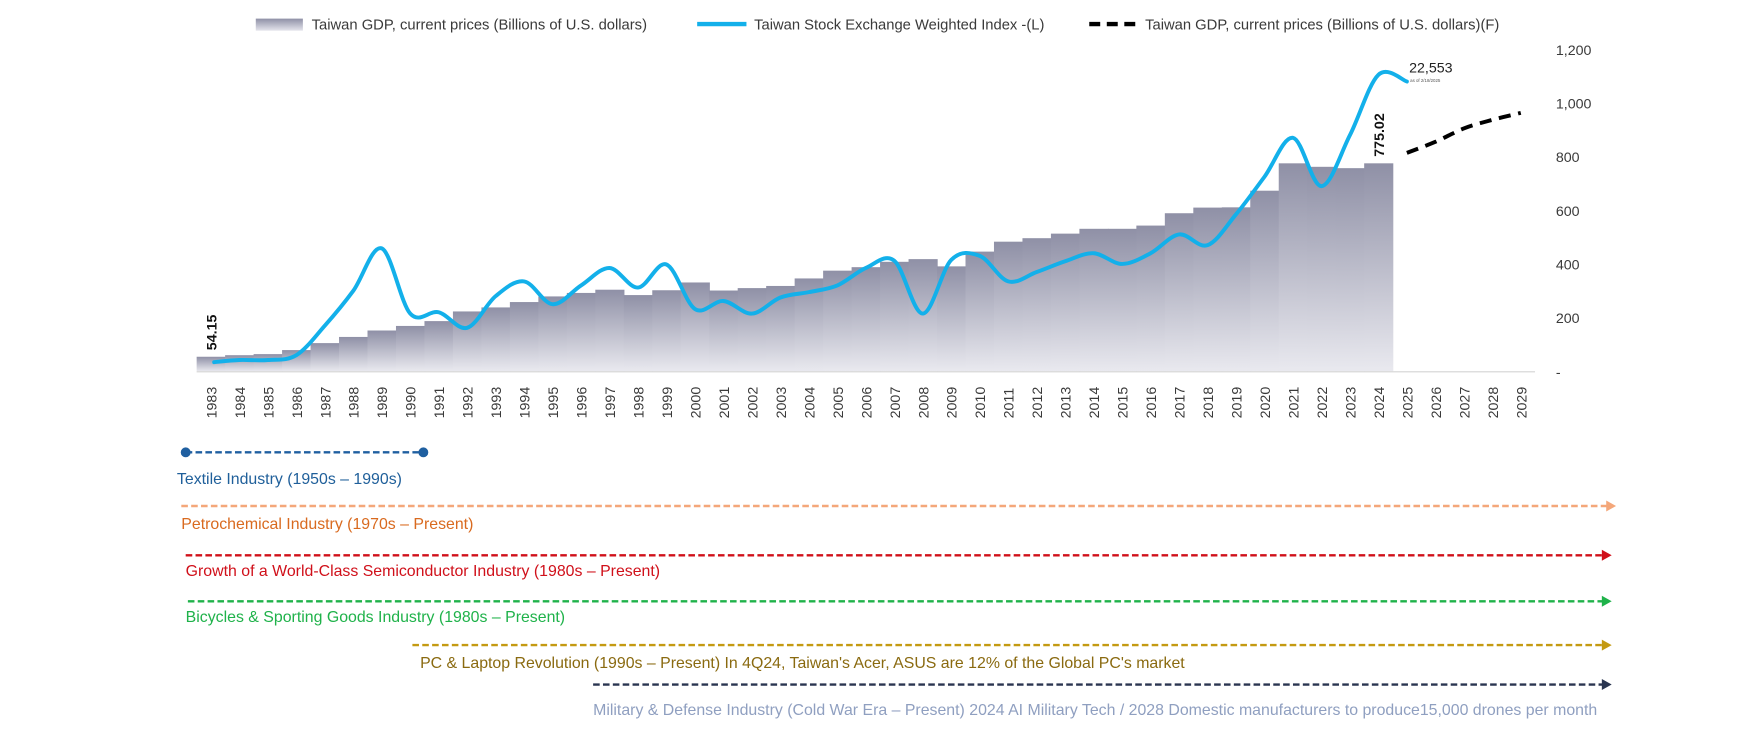 This screenshot has height=741, width=1747. I want to click on x-tick-label: 2021, so click(1294, 403).